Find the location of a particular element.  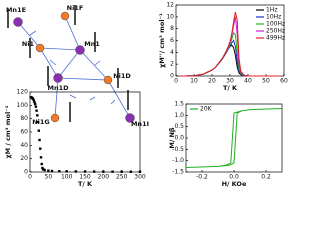

atom-label: Mn1D is located at coordinates (58, 88).